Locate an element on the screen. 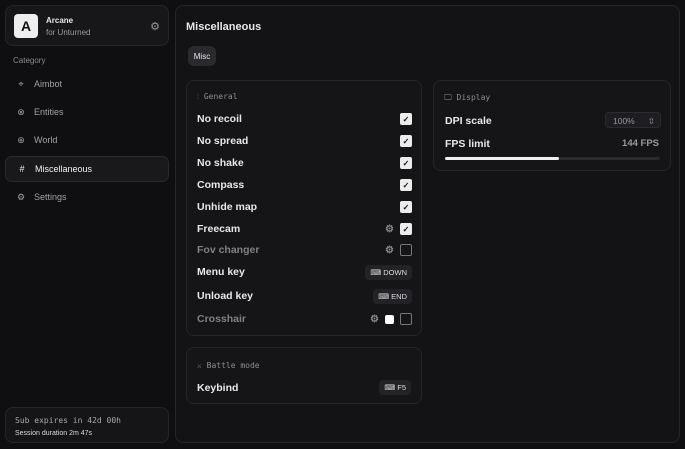 This screenshot has width=685, height=449. sidebar-item-label: Entities is located at coordinates (49, 112).